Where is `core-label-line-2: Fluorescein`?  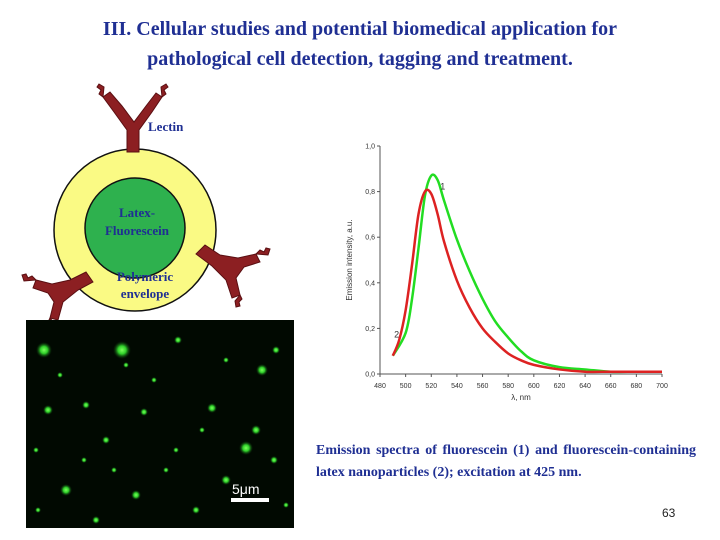
core-label-line-2: Fluorescein is located at coordinates (137, 230).